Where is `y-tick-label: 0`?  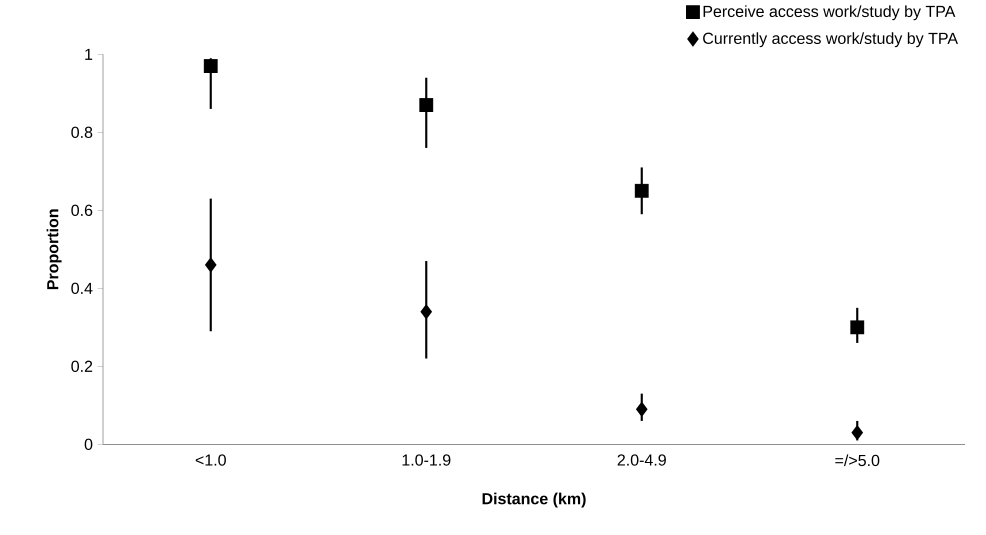 y-tick-label: 0 is located at coordinates (88, 444).